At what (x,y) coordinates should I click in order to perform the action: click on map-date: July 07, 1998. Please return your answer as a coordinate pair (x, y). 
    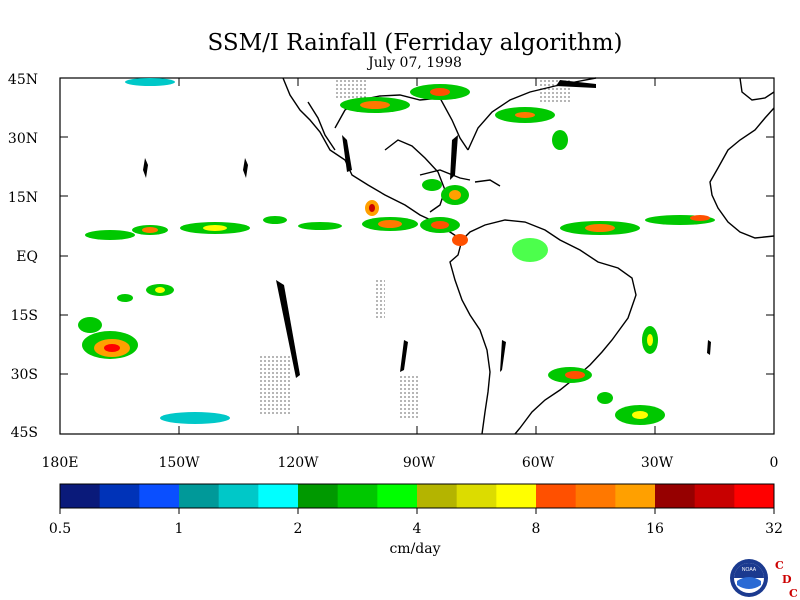
    Looking at the image, I should click on (415, 63).